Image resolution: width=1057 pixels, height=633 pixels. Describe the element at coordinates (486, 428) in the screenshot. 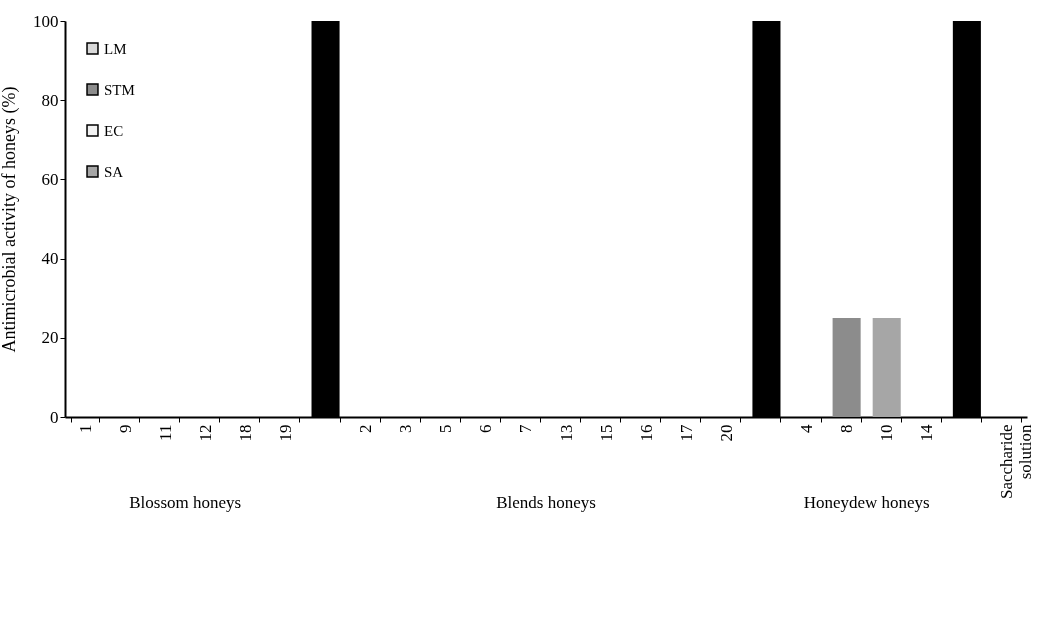

I see `x-tick-label: 6` at that location.